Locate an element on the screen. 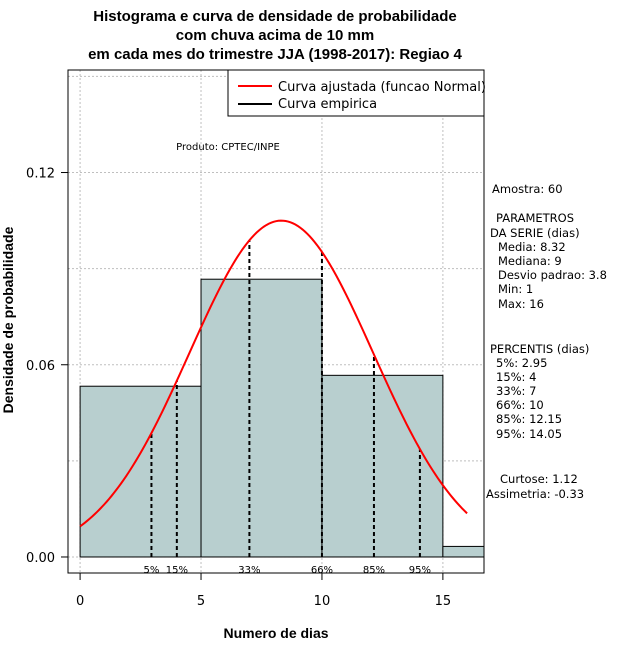  stat-media: Media: 8.32 is located at coordinates (532, 247).